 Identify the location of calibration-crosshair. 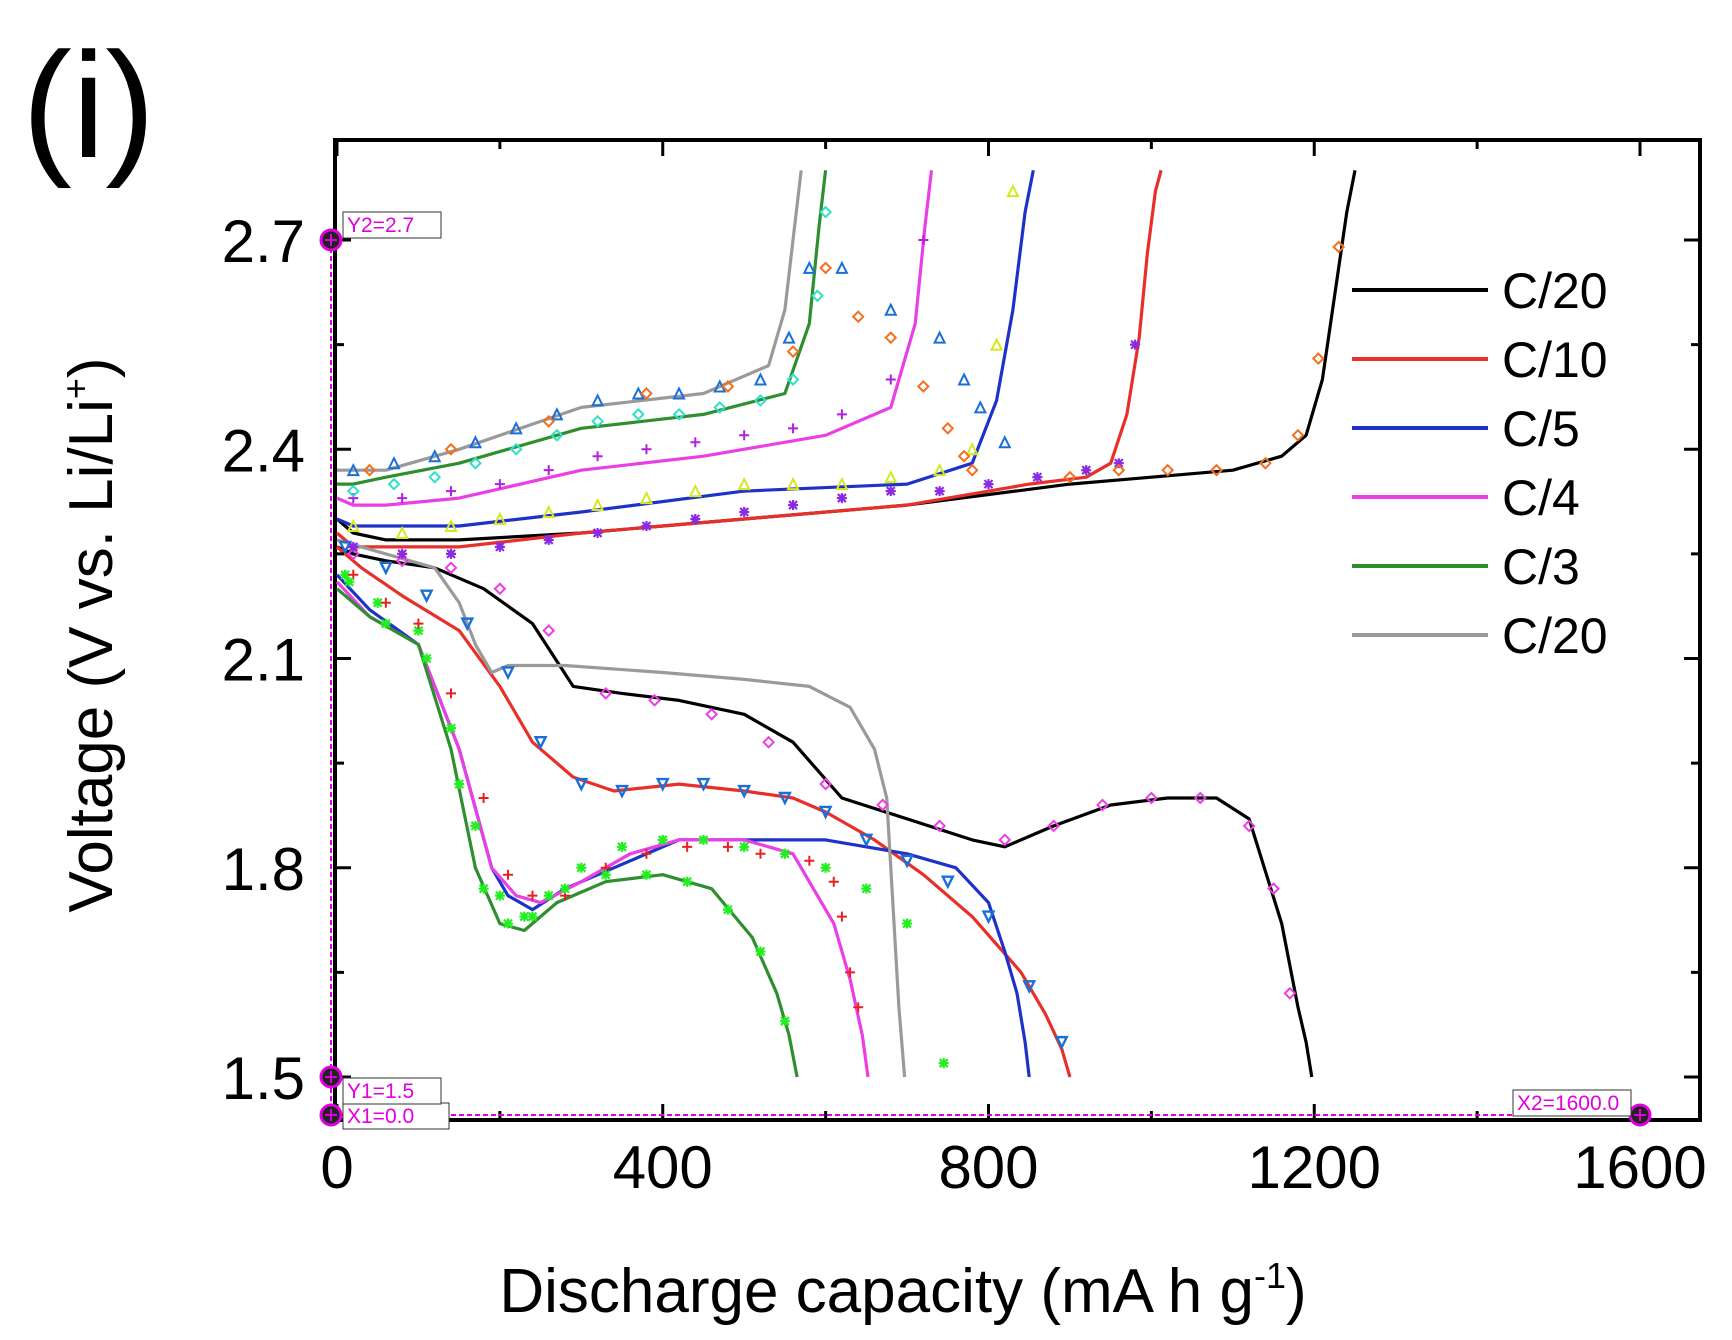
(331, 1077).